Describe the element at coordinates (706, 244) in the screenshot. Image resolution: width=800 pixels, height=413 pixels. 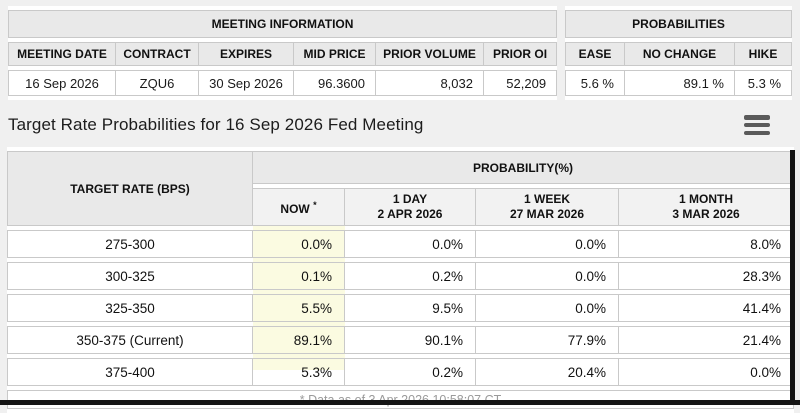
I see `month-probability: 8.0%` at that location.